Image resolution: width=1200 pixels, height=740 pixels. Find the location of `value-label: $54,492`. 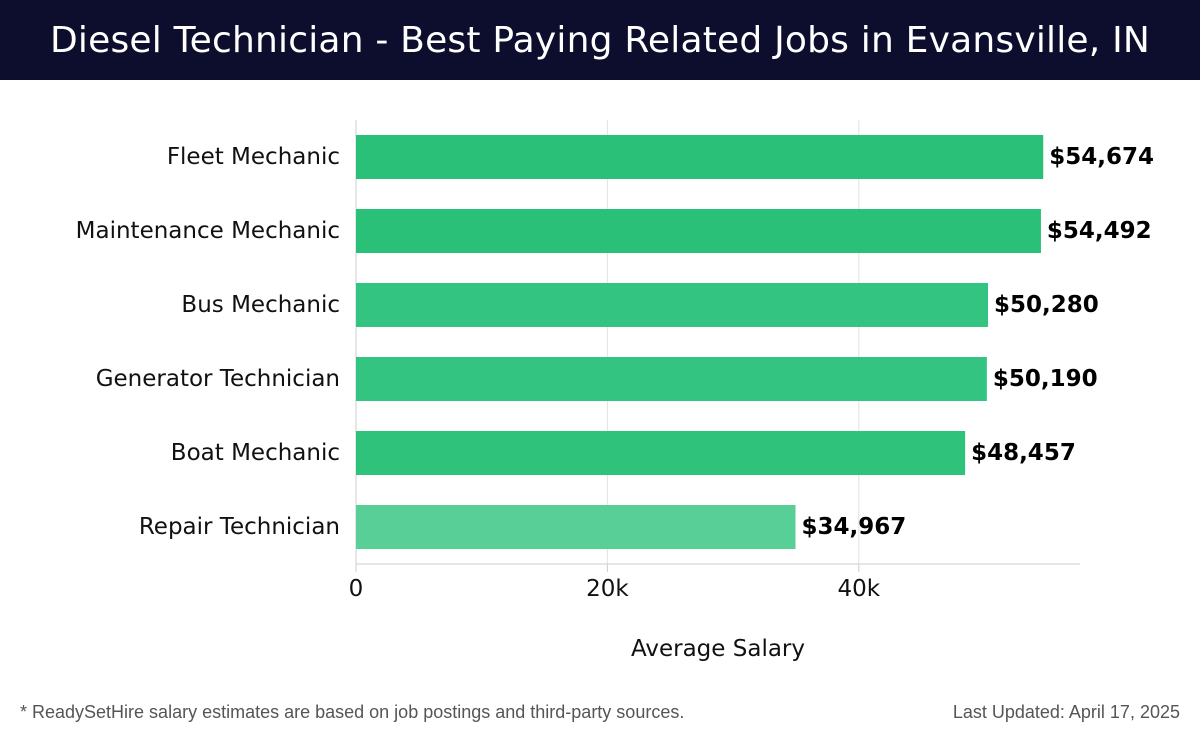

value-label: $54,492 is located at coordinates (1099, 231).